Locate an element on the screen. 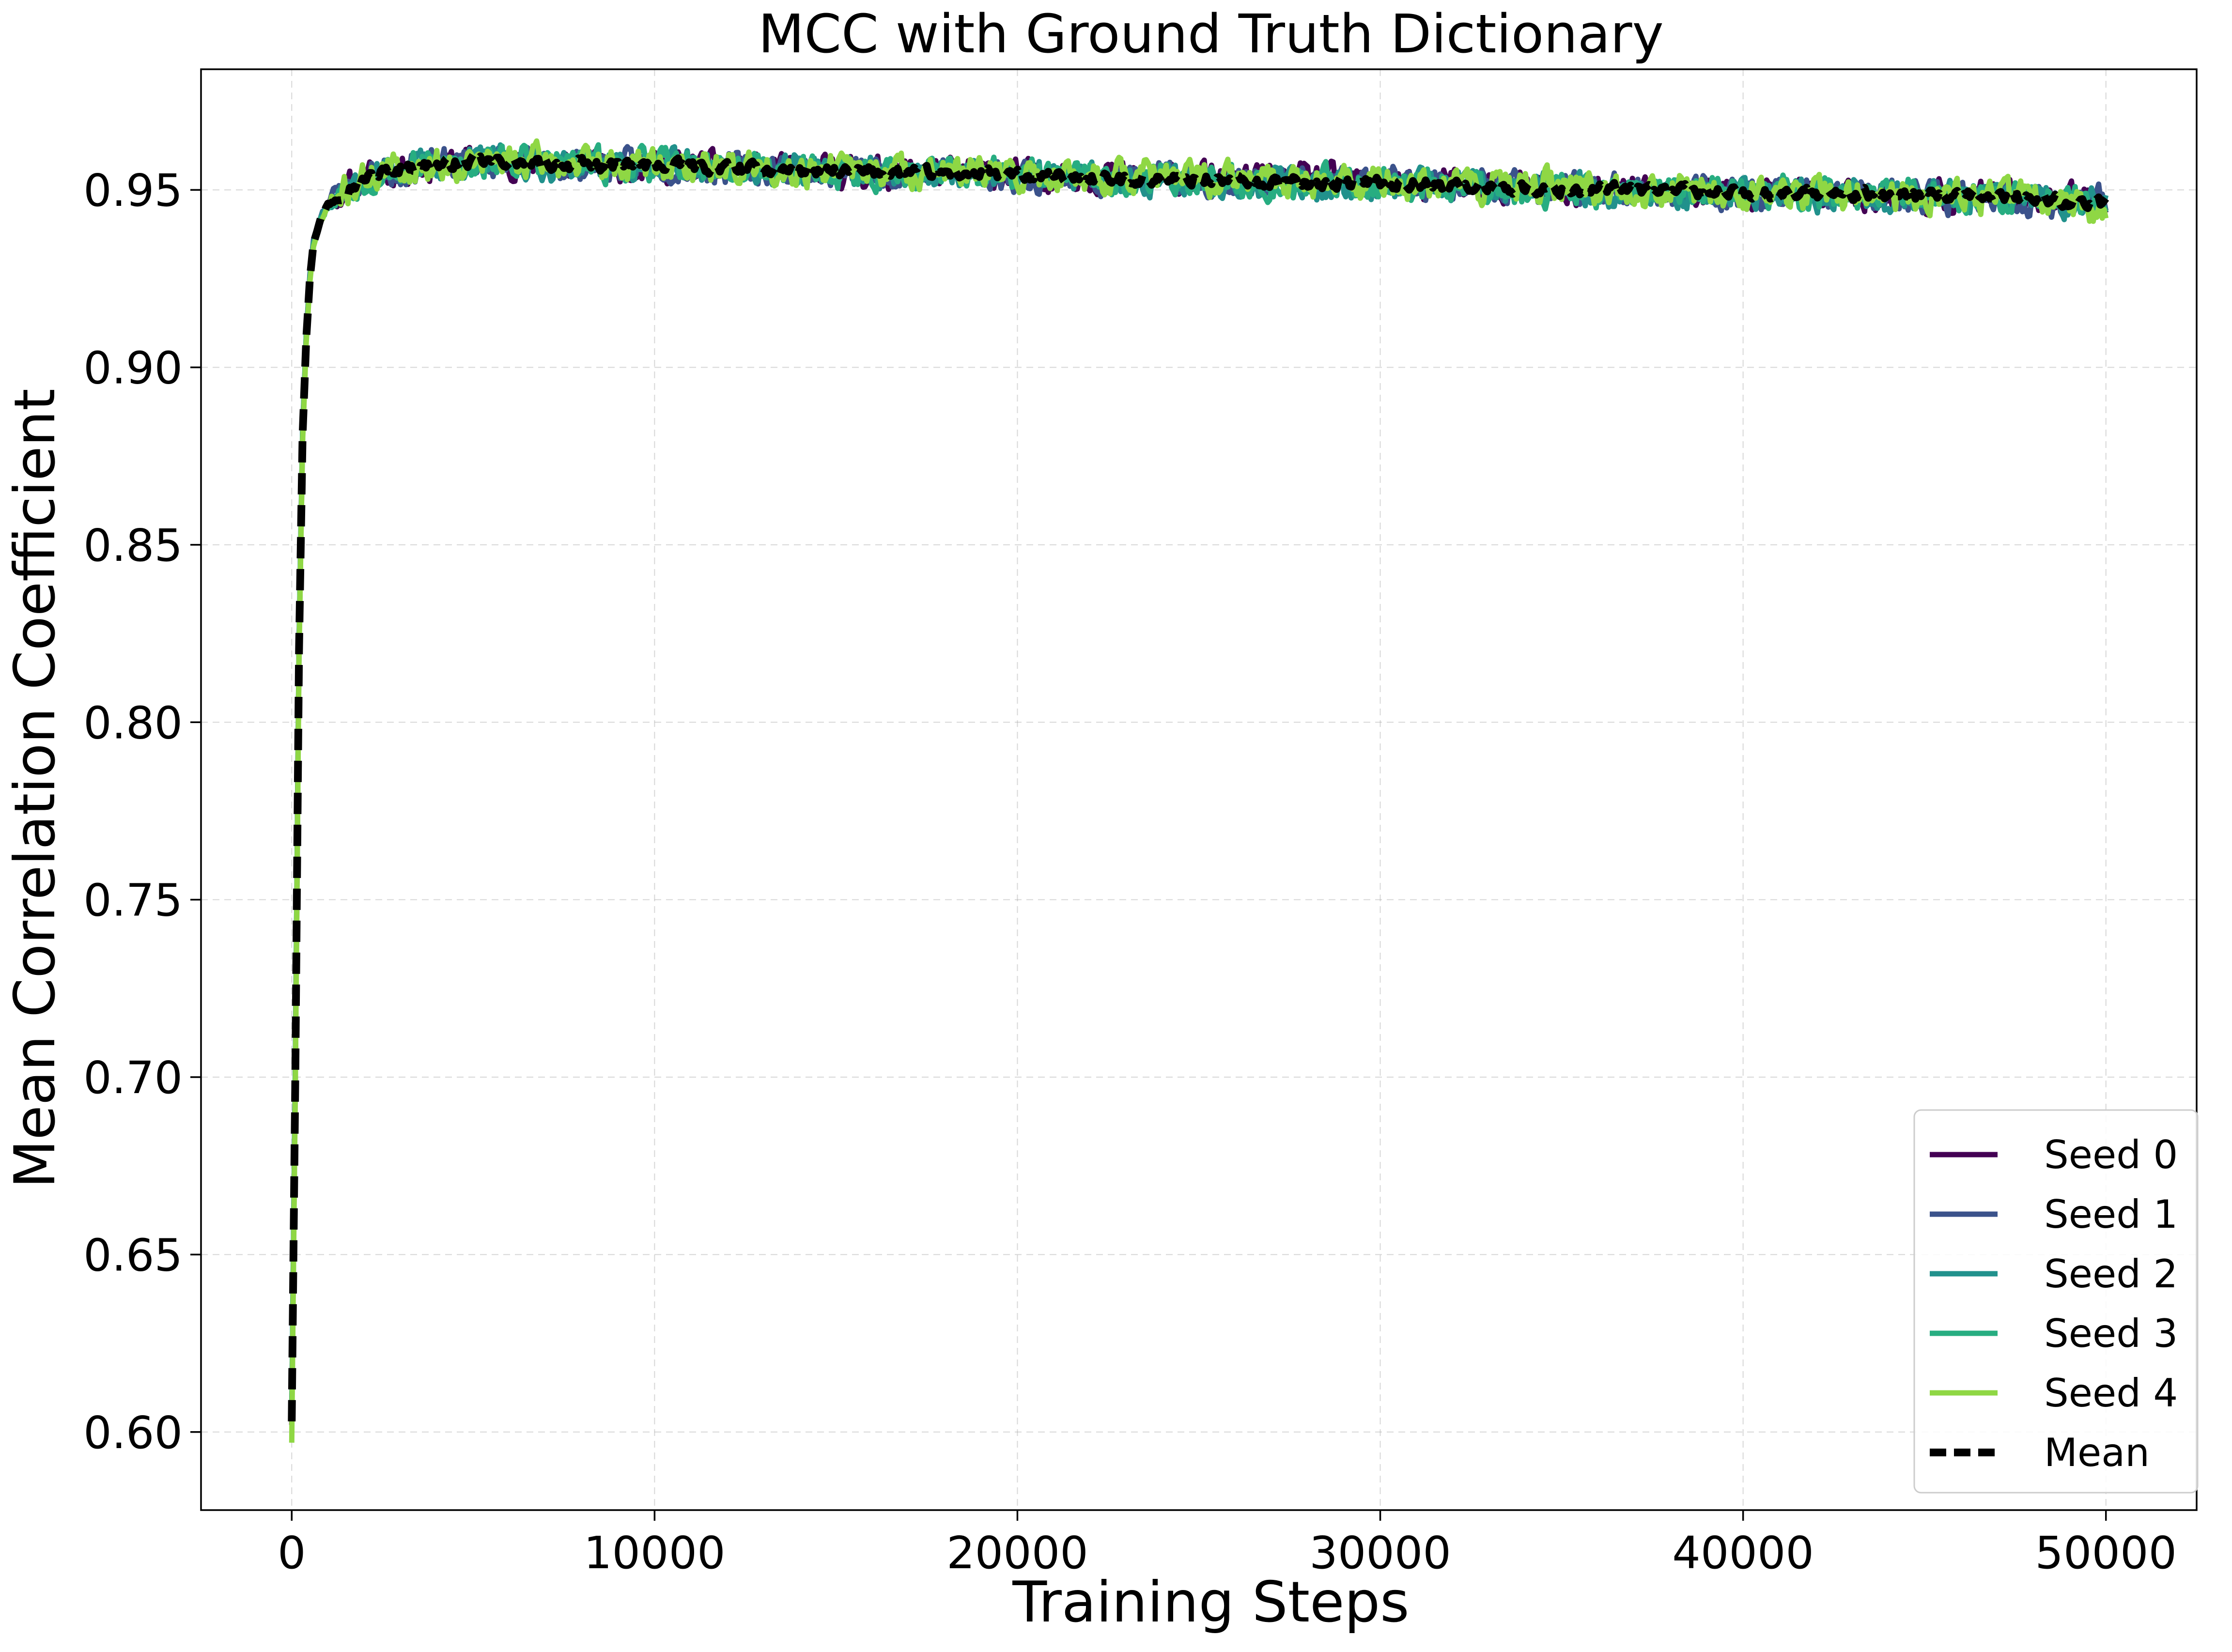  y-axis-label: Mean Correlation Coefficient is located at coordinates (35, 788).